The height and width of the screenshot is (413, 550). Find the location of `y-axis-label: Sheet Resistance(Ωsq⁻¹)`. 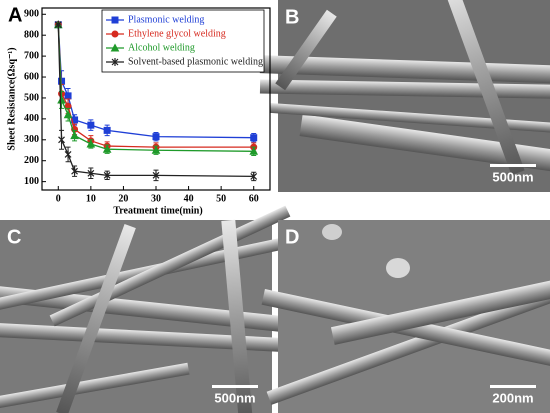

y-axis-label: Sheet Resistance(Ωsq⁻¹) is located at coordinates (11, 98).